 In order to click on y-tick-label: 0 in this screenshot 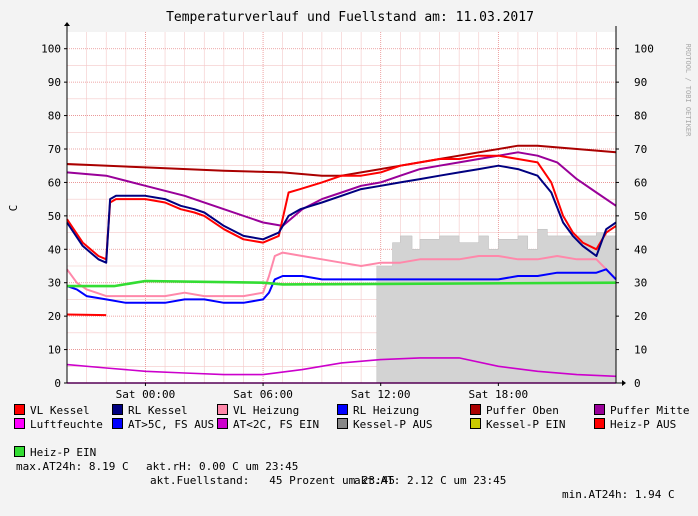, I will do `click(57, 383)`.